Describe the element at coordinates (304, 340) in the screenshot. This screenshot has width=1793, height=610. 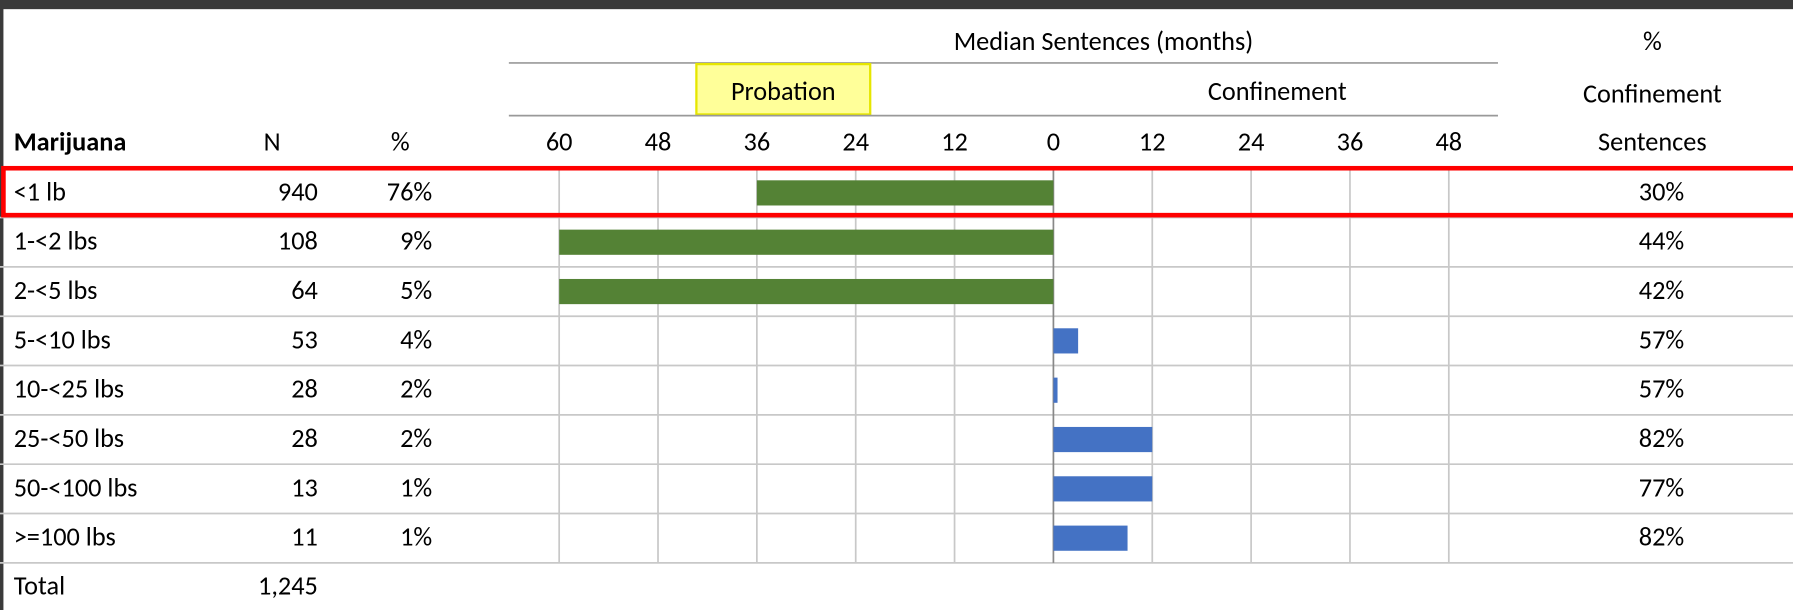
I see `n-value: 53` at that location.